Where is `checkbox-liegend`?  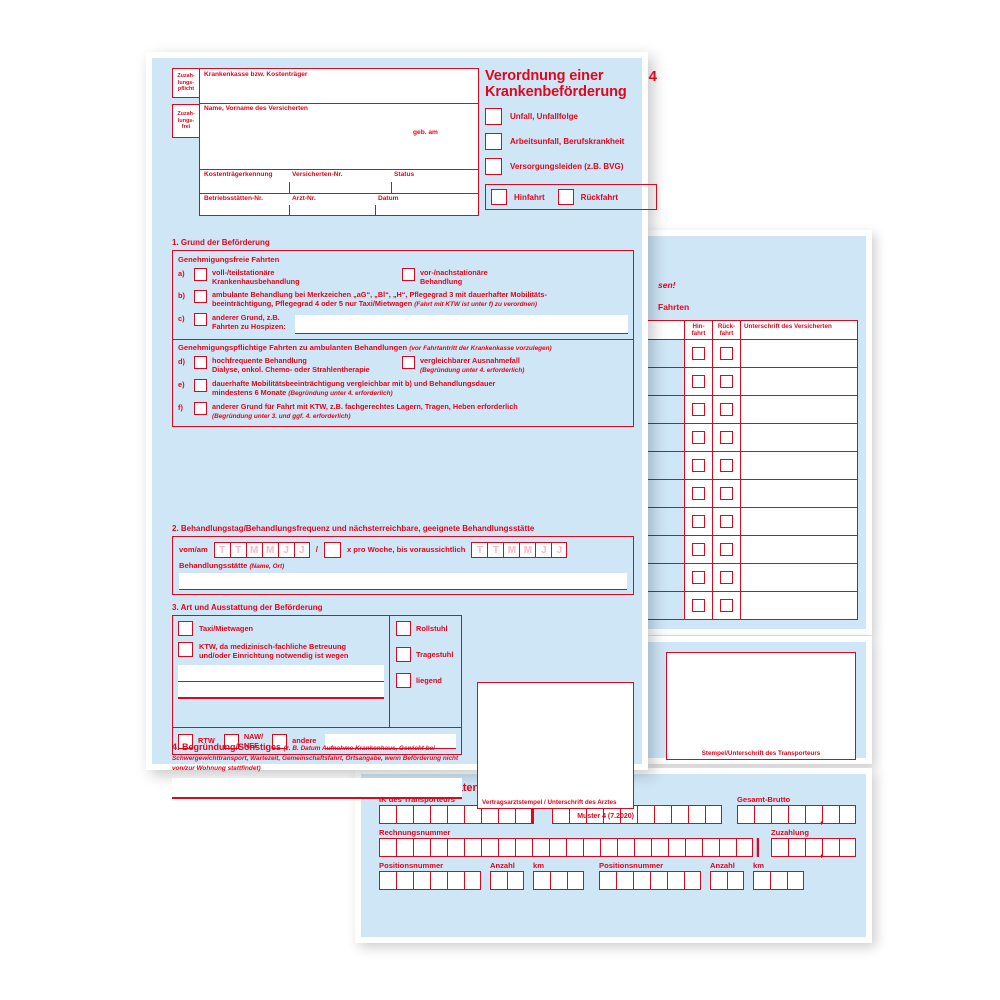
checkbox-liegend is located at coordinates (403, 680).